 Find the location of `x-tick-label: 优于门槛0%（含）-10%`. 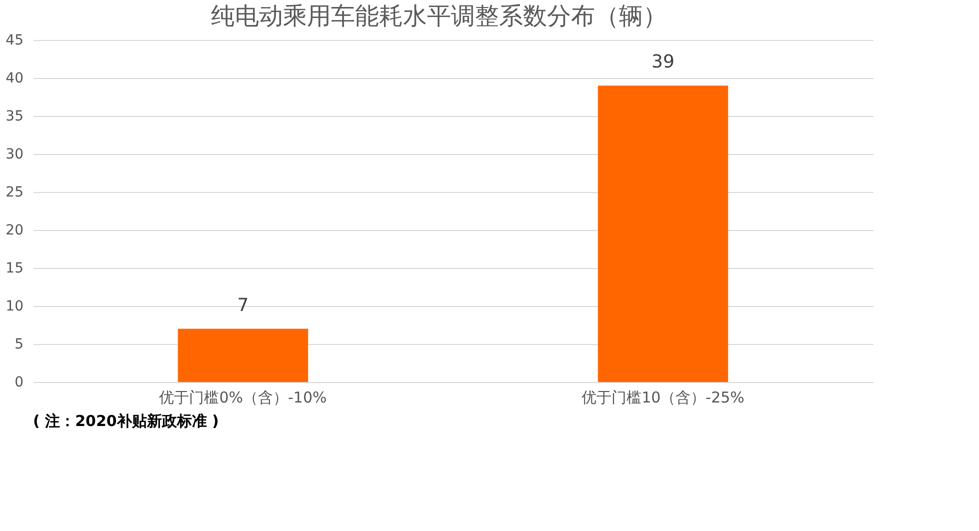

x-tick-label: 优于门槛0%（含）-10% is located at coordinates (243, 397).